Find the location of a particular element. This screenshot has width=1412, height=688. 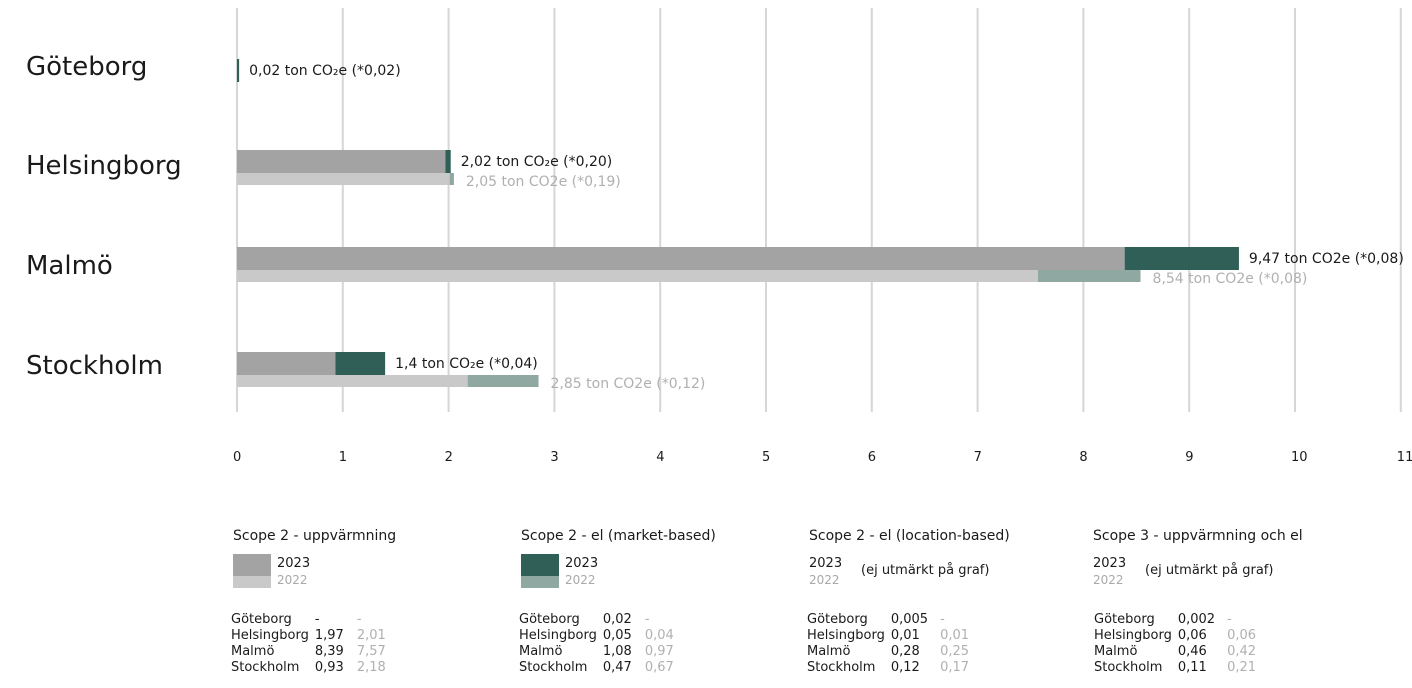

table-row: Helsingborg 0,06 0,06 is located at coordinates (1175, 635).